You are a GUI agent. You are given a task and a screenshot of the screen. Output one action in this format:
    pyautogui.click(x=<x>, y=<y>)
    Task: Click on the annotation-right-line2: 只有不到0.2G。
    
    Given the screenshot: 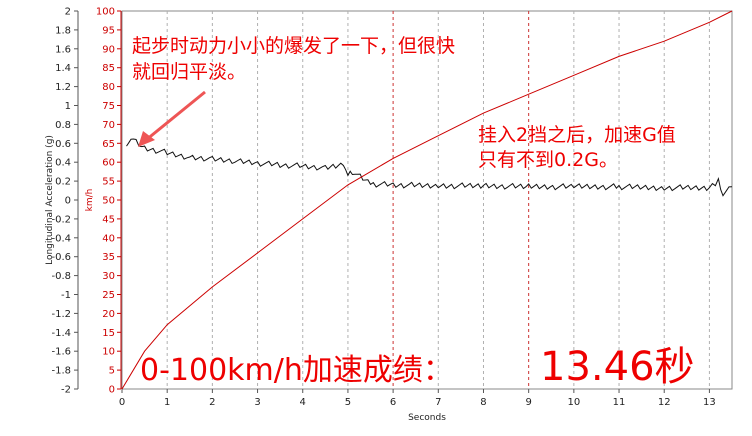 What is the action you would take?
    pyautogui.click(x=548, y=160)
    